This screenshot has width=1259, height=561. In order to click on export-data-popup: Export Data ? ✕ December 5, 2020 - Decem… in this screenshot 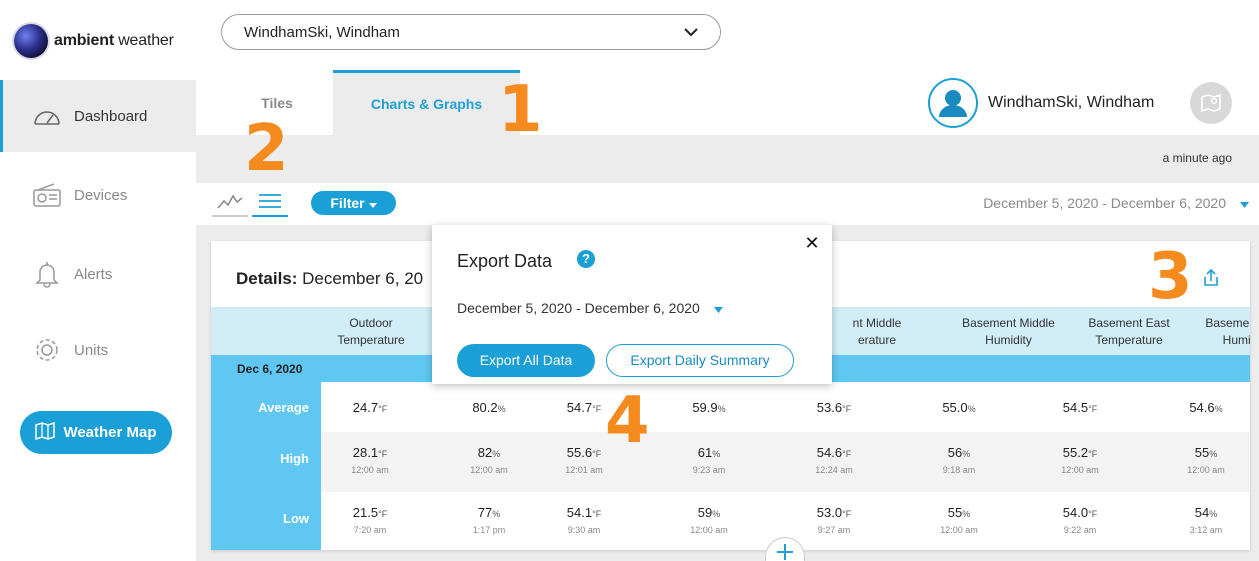, I will do `click(632, 304)`.